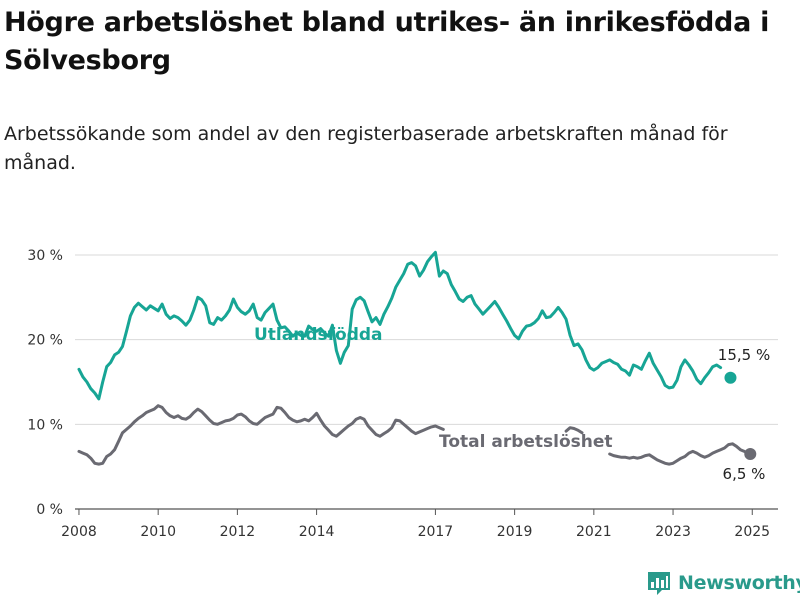 The width and height of the screenshot is (800, 600). I want to click on y-tick-label: 30 %, so click(45, 256).